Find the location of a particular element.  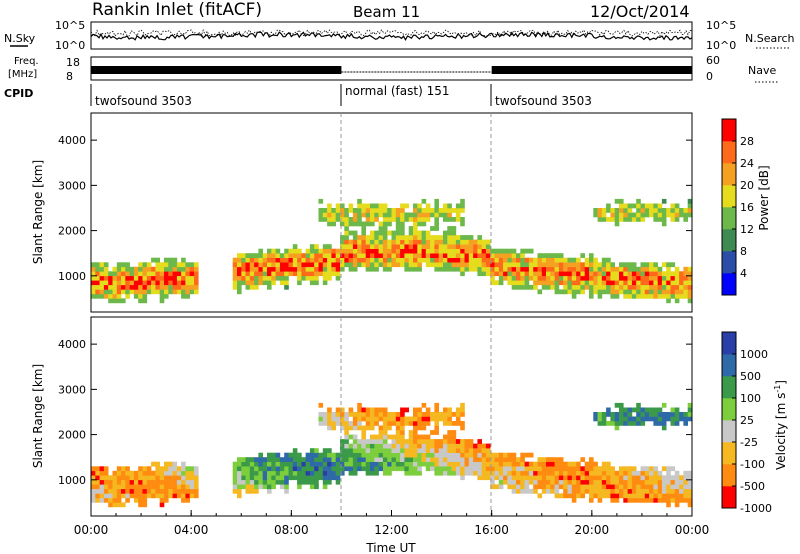

colorbar-swatch is located at coordinates (729, 196).